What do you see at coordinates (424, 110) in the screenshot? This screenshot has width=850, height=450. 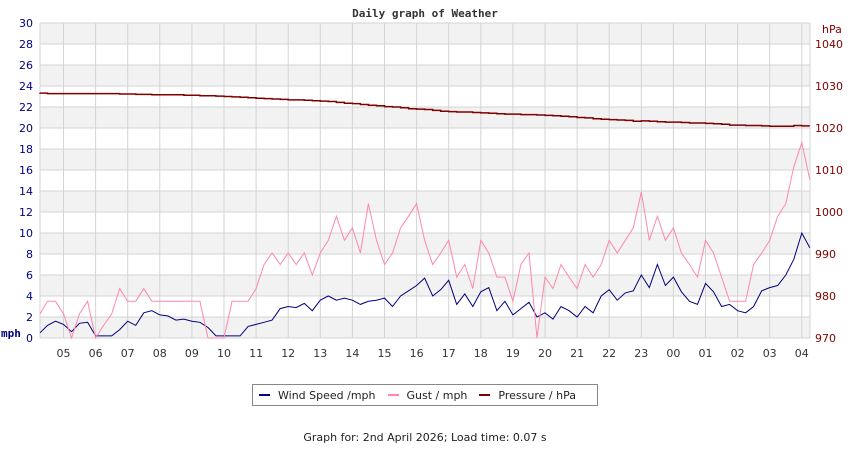 I see `series-line` at bounding box center [424, 110].